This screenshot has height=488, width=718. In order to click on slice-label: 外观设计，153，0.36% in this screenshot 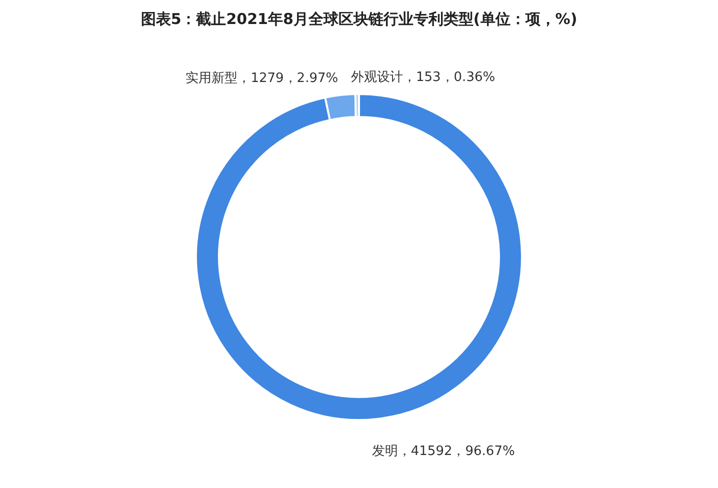, I will do `click(423, 78)`.